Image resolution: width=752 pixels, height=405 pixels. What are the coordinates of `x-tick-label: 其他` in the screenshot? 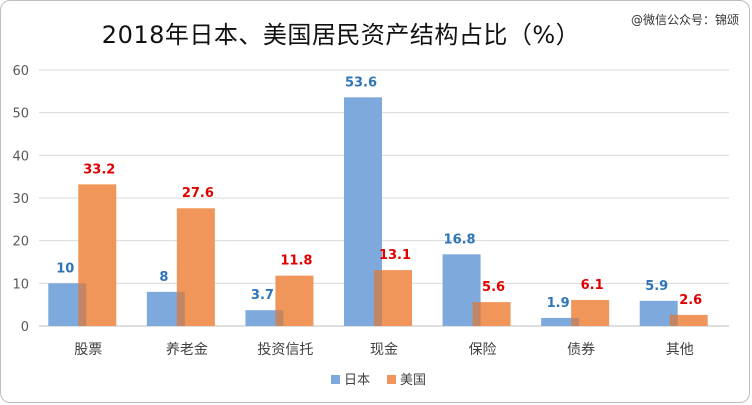 It's located at (680, 350).